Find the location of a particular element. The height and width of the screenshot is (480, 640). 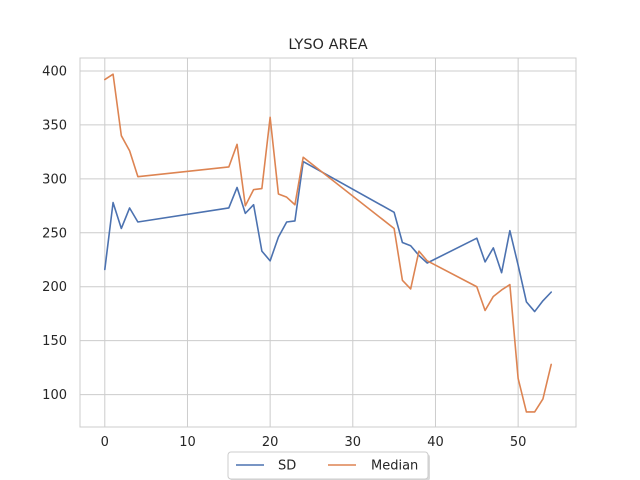

y-tick-label: 400 is located at coordinates (54, 71).